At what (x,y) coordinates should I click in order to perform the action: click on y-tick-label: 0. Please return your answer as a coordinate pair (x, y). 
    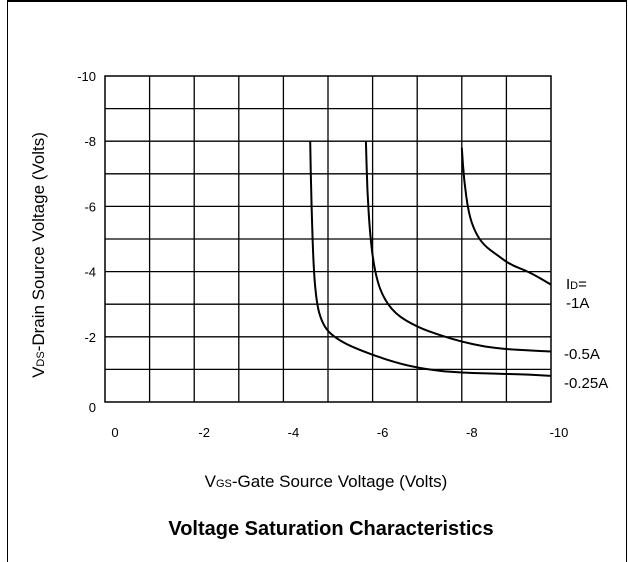
    Looking at the image, I should click on (92, 407).